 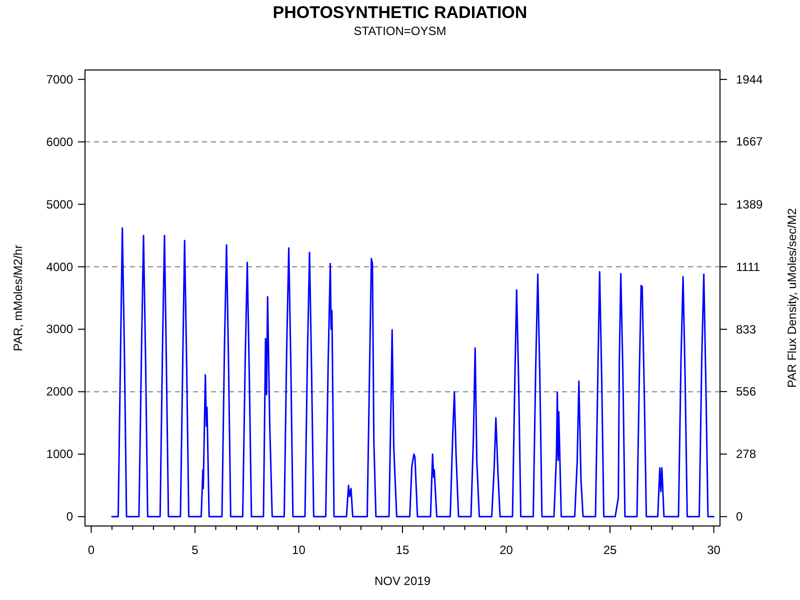 What do you see at coordinates (400, 31) in the screenshot?
I see `chart-subtitle: STATION=OYSM` at bounding box center [400, 31].